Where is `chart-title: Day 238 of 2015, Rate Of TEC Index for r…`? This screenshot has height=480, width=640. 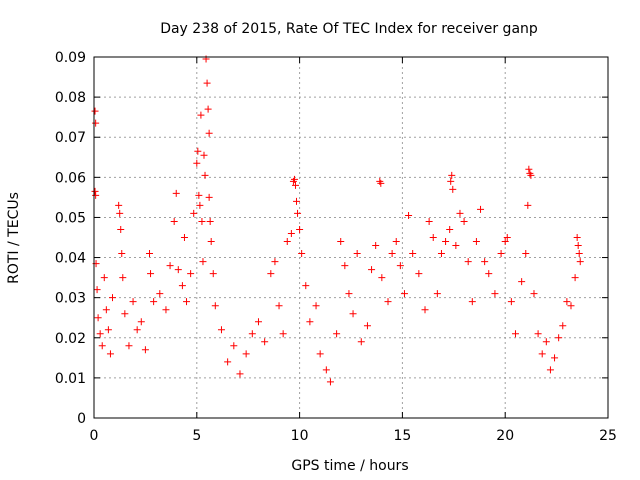
chart-title: Day 238 of 2015, Rate Of TEC Index for r… is located at coordinates (349, 29).